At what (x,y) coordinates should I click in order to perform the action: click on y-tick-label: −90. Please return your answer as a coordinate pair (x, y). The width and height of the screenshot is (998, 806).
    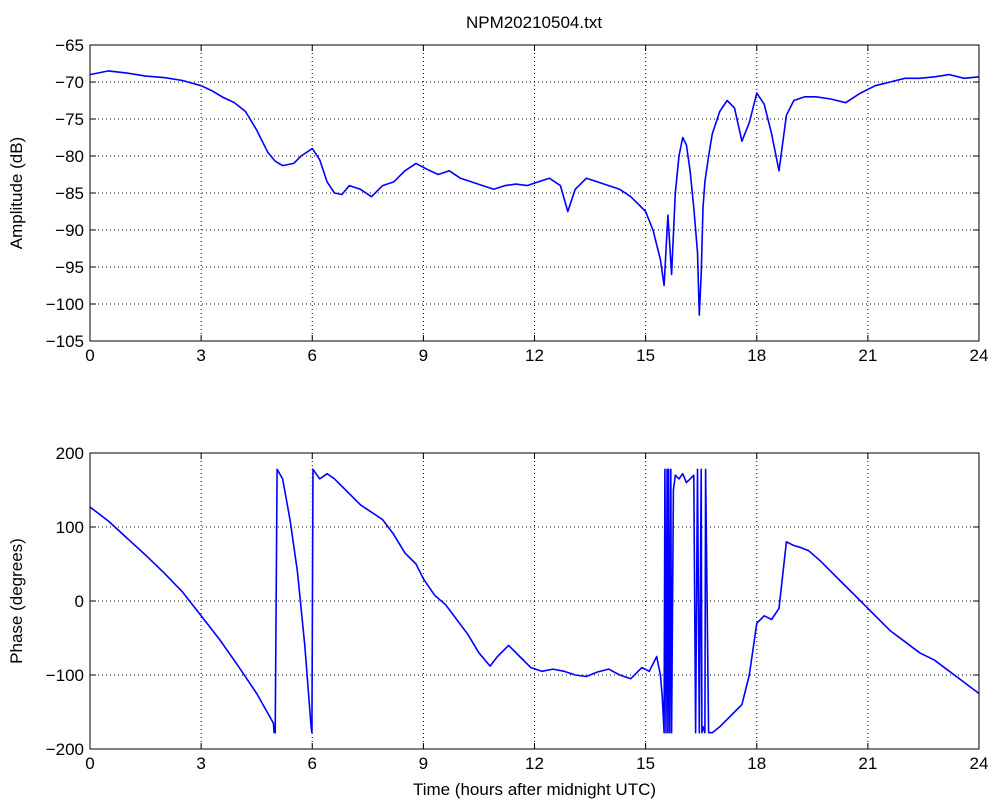
    Looking at the image, I should click on (69, 230).